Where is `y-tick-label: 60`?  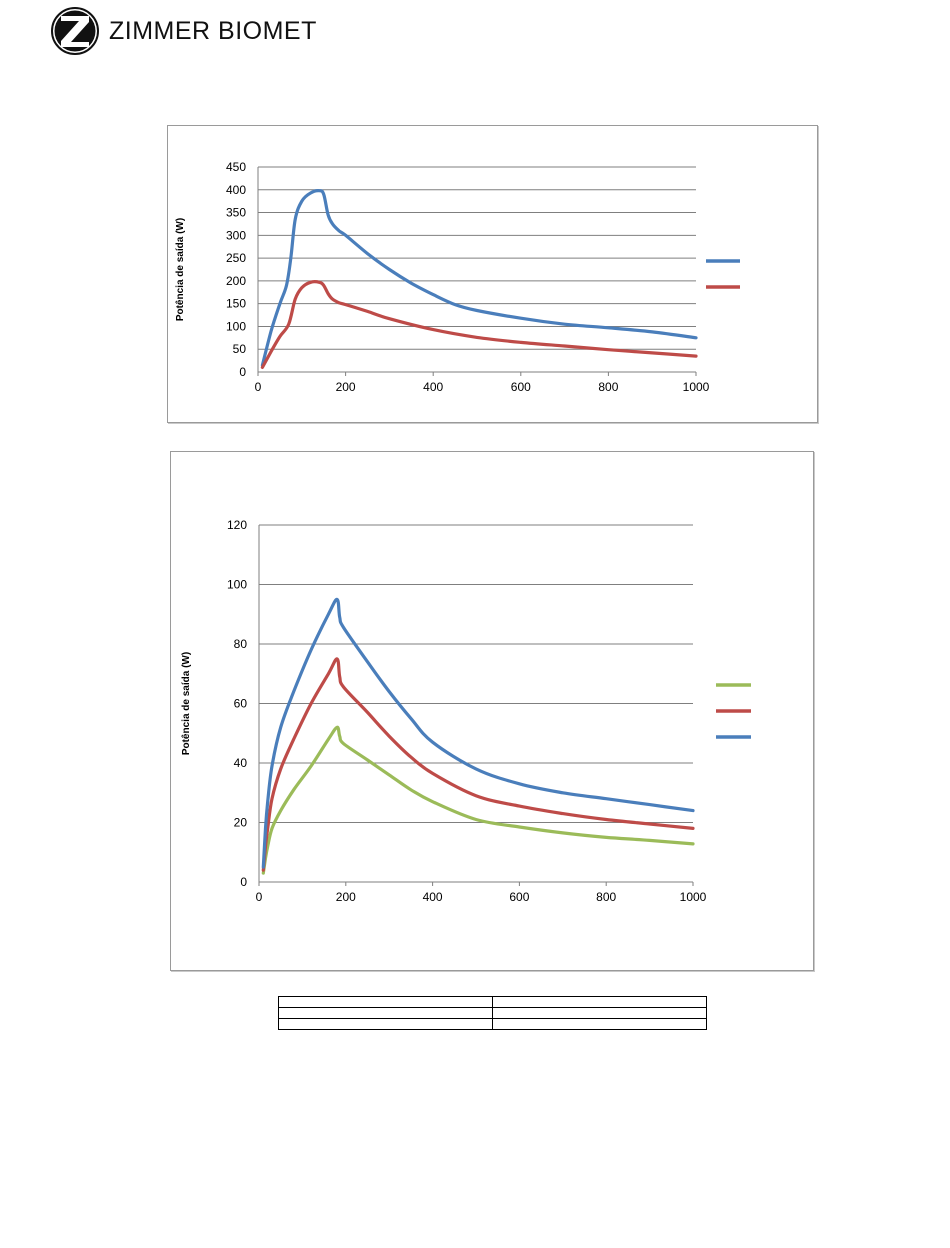 y-tick-label: 60 is located at coordinates (241, 704).